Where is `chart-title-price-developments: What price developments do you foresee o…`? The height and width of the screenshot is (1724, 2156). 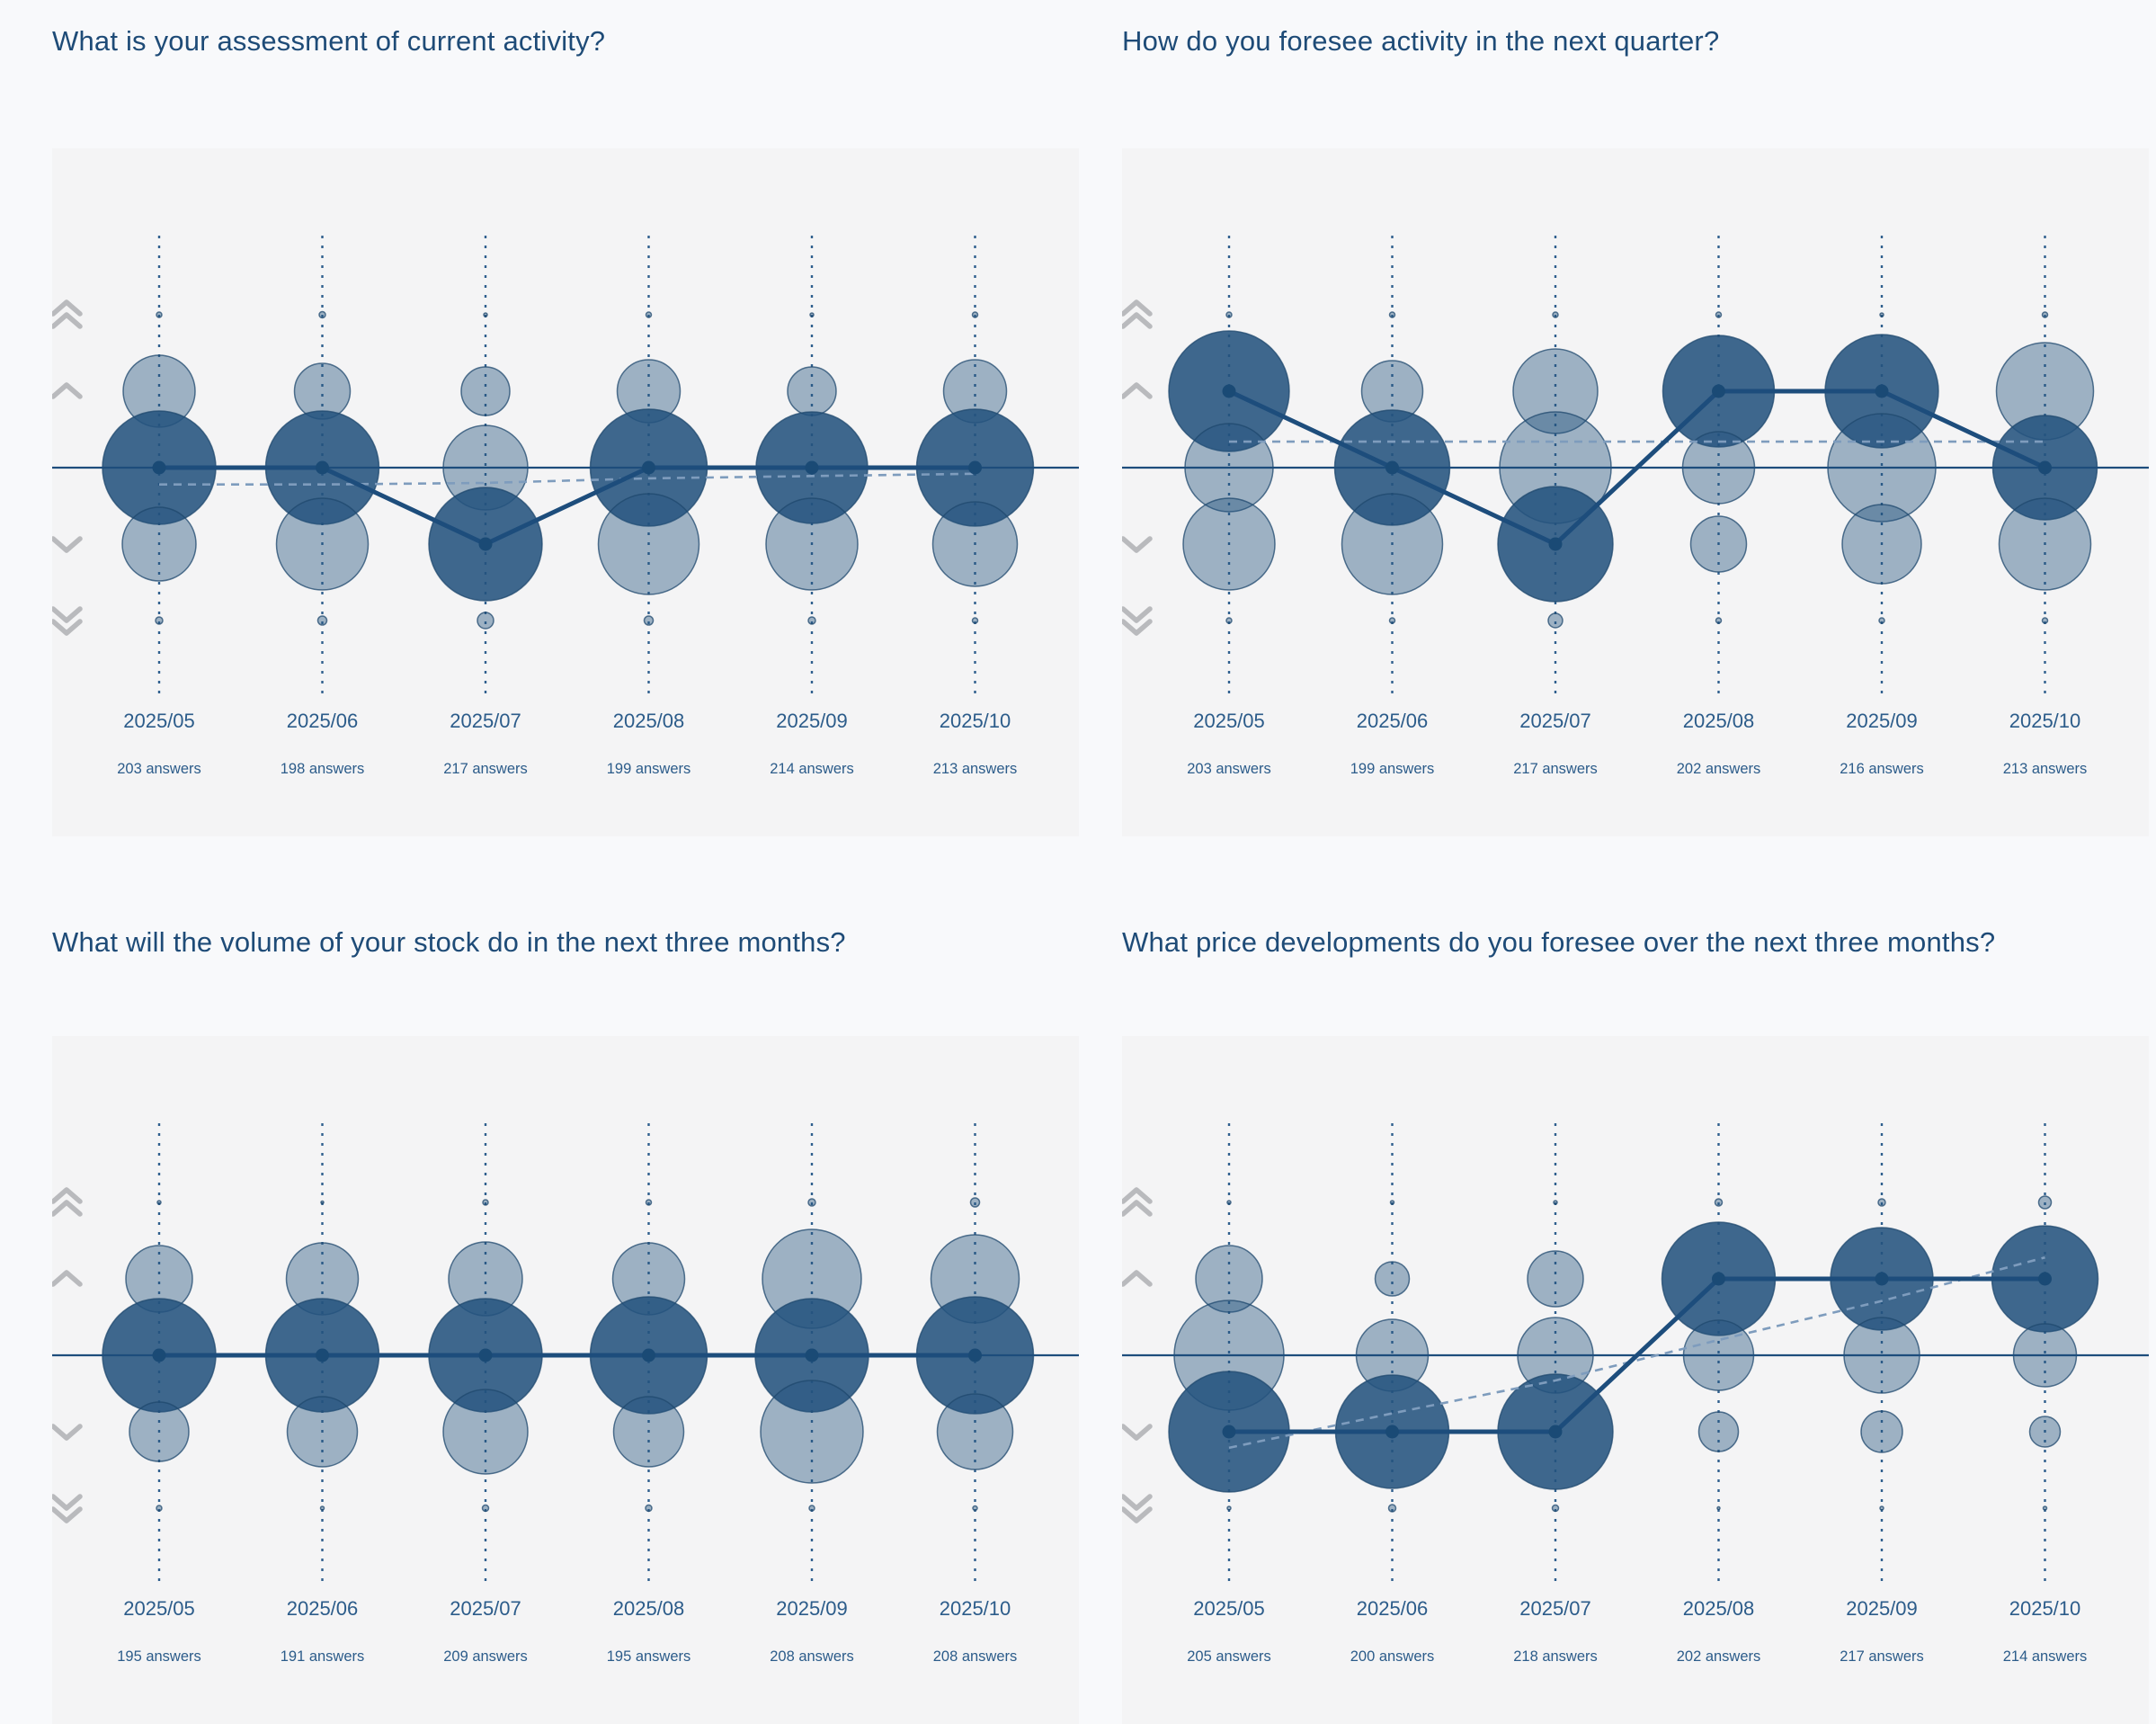 chart-title-price-developments: What price developments do you foresee o… is located at coordinates (1559, 942).